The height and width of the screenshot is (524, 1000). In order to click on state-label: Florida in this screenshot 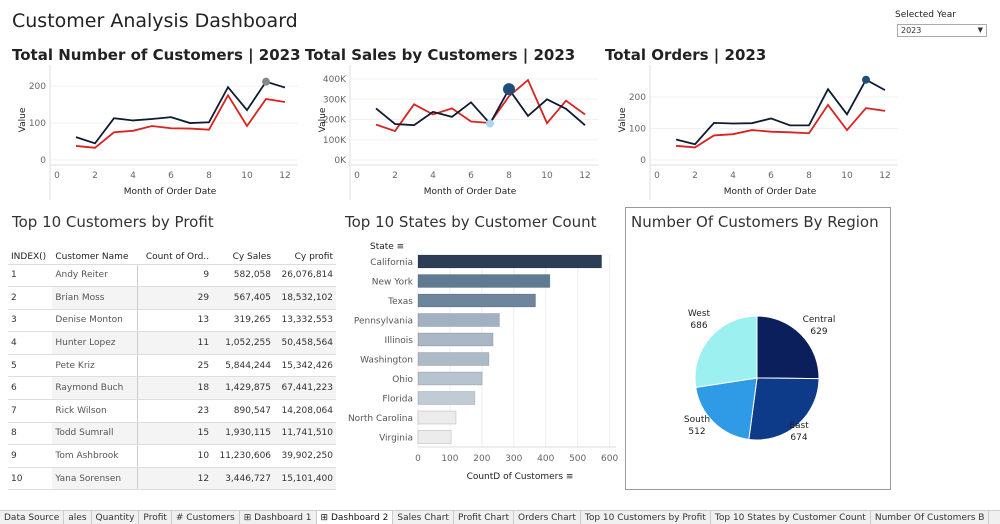, I will do `click(397, 400)`.